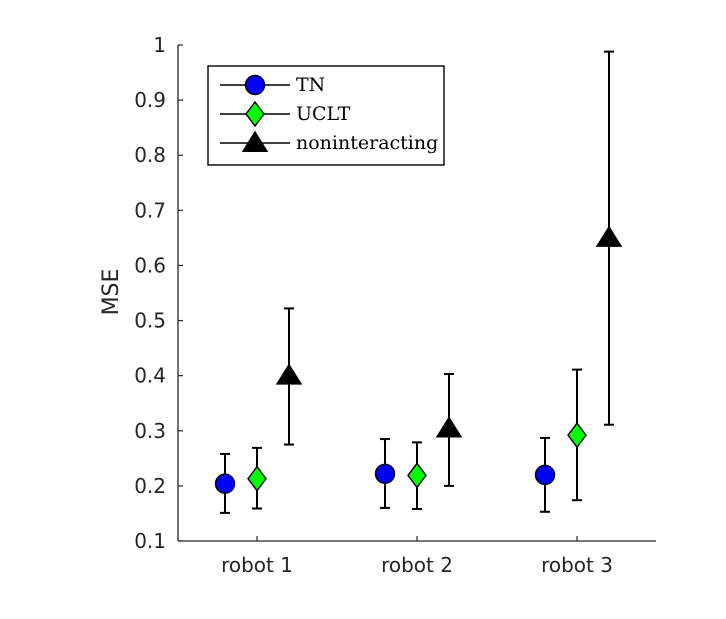 Image resolution: width=726 pixels, height=619 pixels. I want to click on legend: TN UCLT noninteracting, so click(326, 115).